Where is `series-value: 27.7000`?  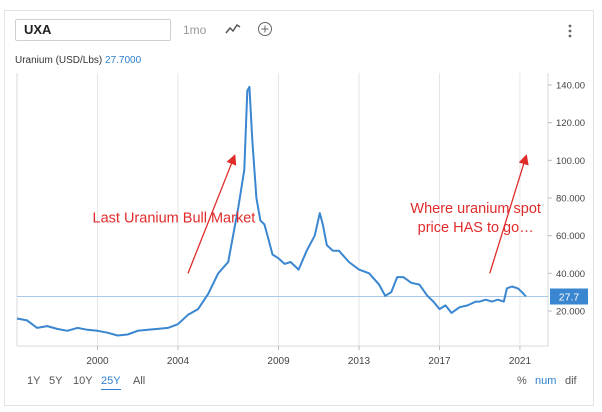 series-value: 27.7000 is located at coordinates (123, 60).